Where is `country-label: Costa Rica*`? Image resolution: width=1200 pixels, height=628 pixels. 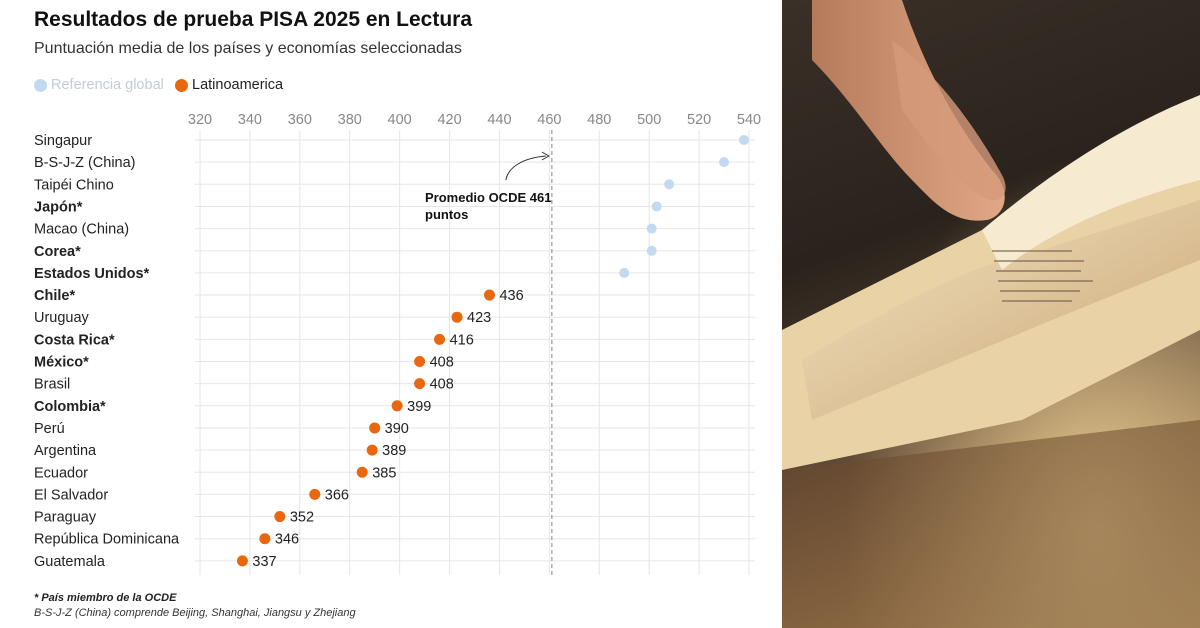 country-label: Costa Rica* is located at coordinates (74, 340).